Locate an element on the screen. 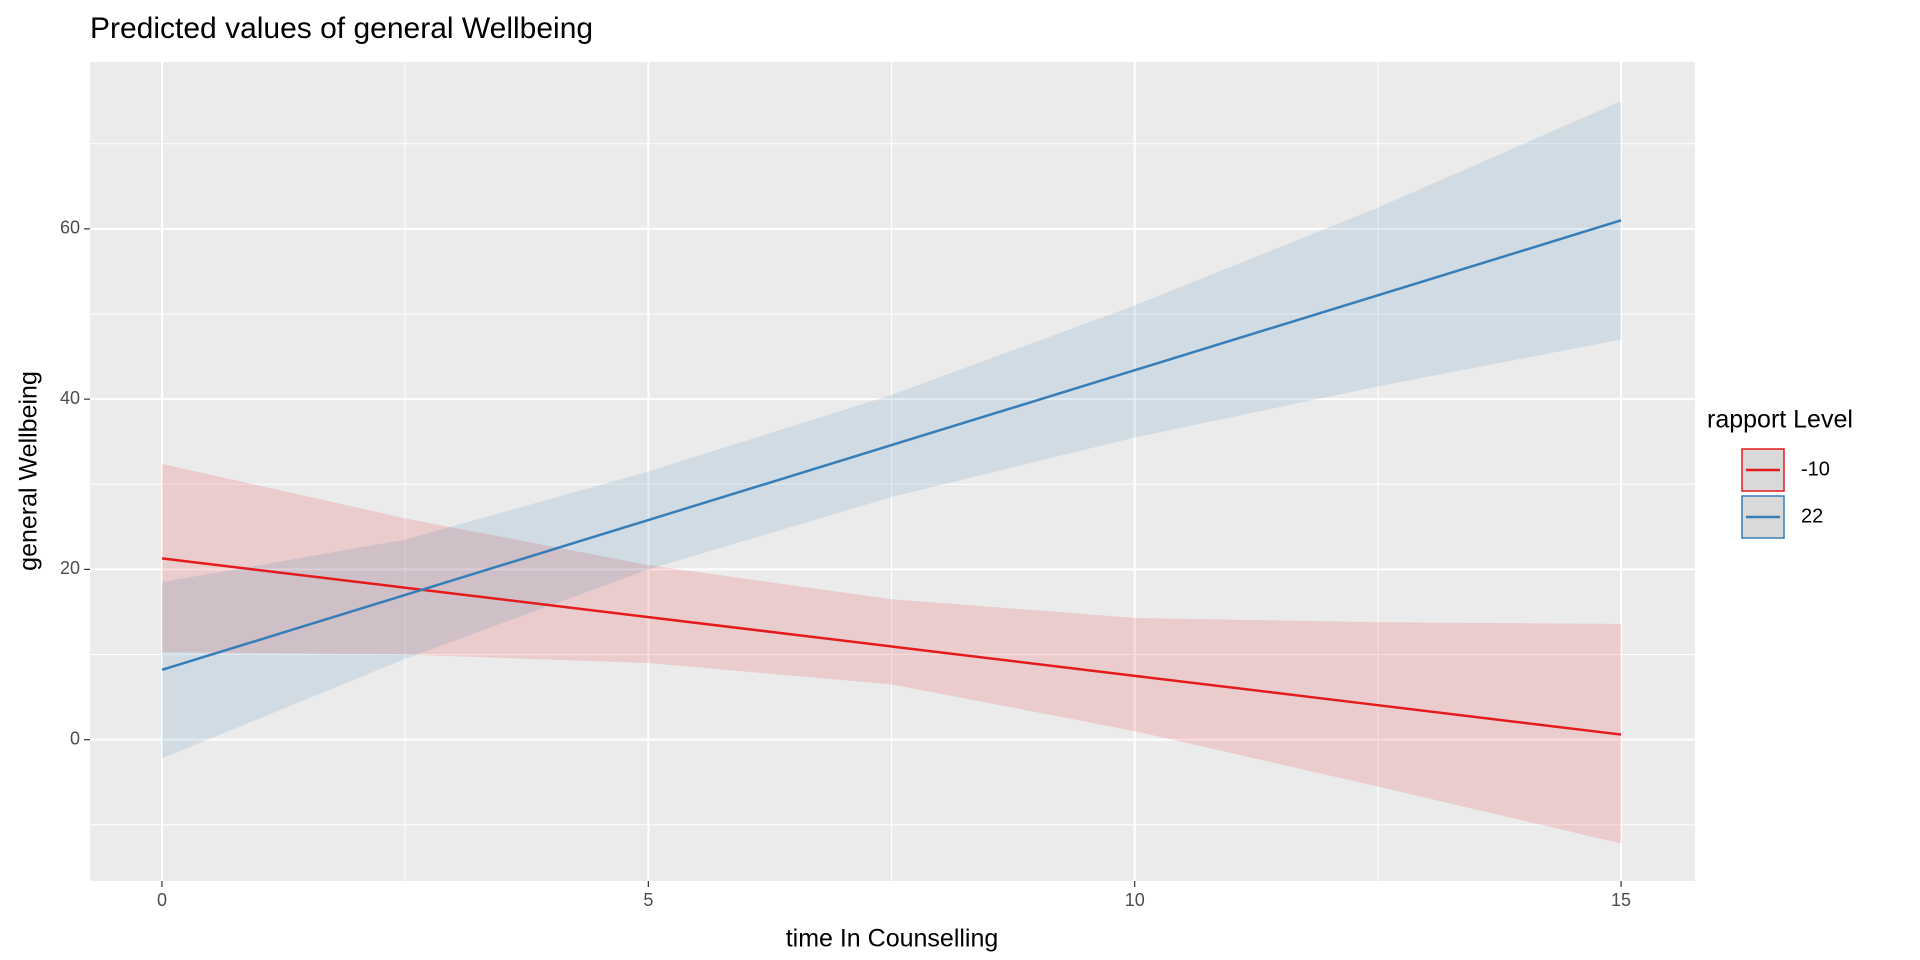 Image resolution: width=1920 pixels, height=960 pixels. legend-label: 22 is located at coordinates (1812, 516).